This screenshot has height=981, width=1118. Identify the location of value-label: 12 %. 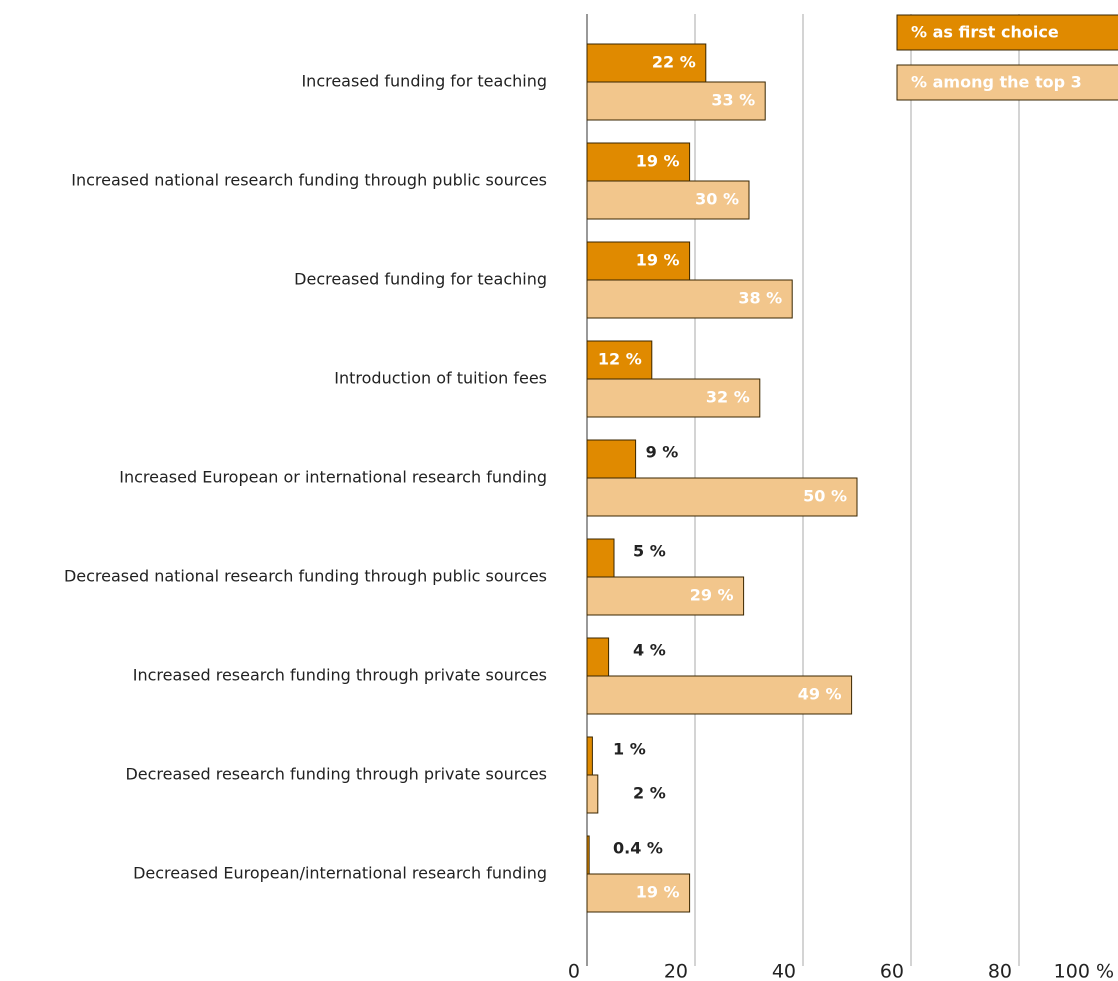
(620, 359).